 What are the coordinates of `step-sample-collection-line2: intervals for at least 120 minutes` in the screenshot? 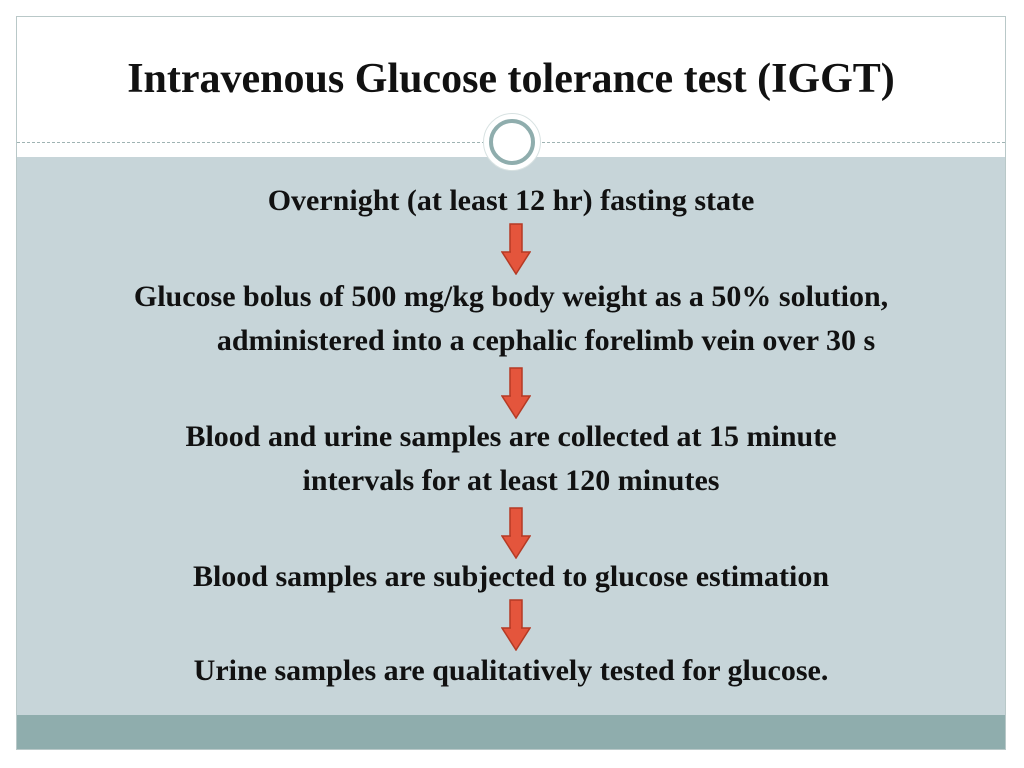 It's located at (511, 480).